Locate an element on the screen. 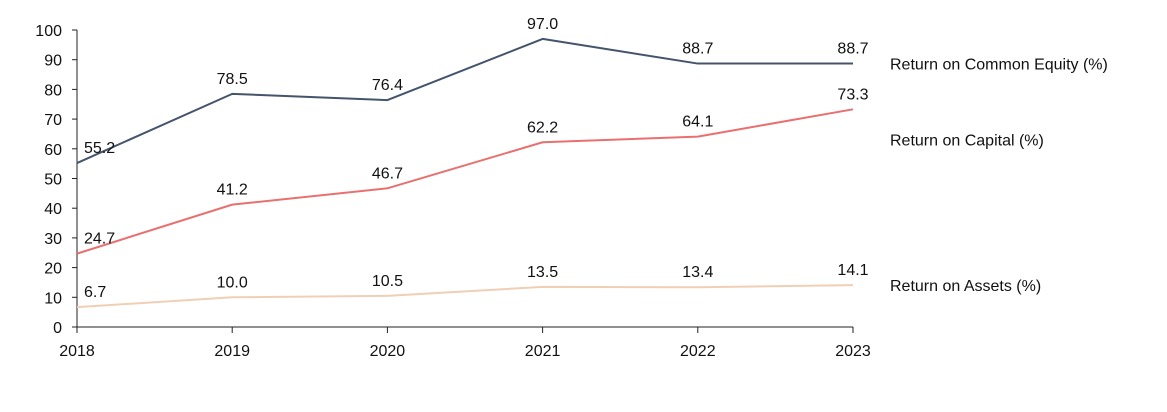  data-label: 10.0 is located at coordinates (232, 282).